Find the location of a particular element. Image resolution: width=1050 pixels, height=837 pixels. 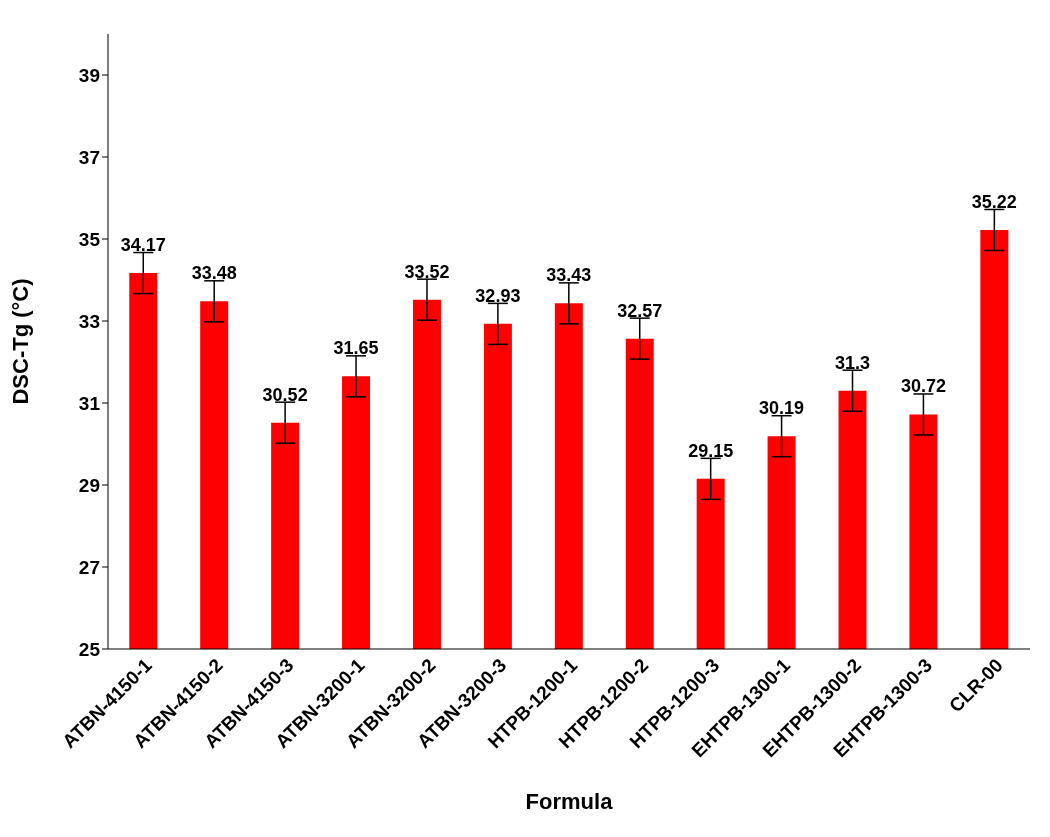

data-label: 31.3 is located at coordinates (852, 362).